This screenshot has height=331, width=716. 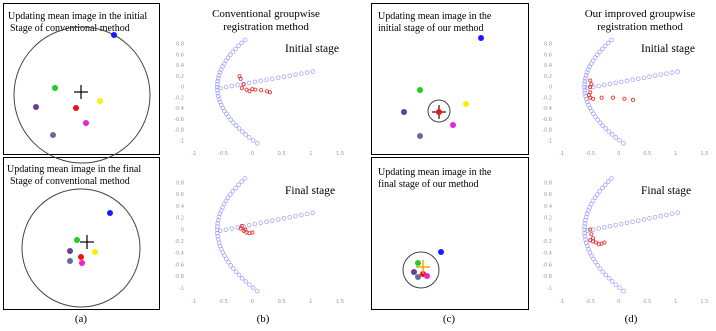 I want to click on c-top-green-dot, so click(x=420, y=90).